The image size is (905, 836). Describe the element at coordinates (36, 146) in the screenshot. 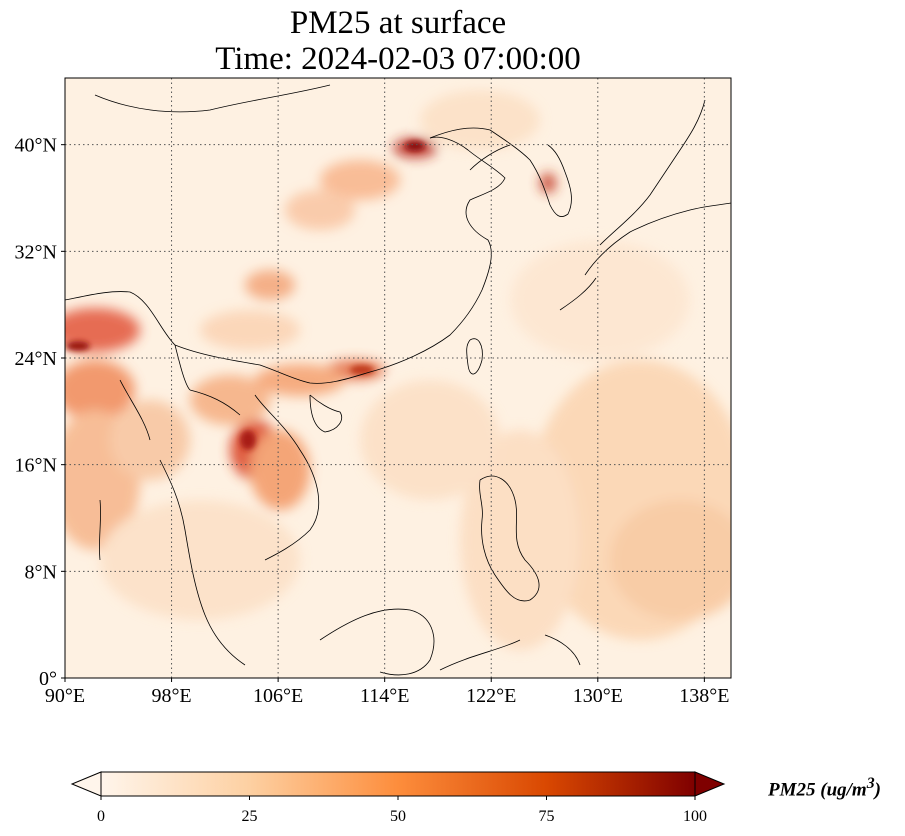

I see `latitude-tick-label: 40°N` at that location.